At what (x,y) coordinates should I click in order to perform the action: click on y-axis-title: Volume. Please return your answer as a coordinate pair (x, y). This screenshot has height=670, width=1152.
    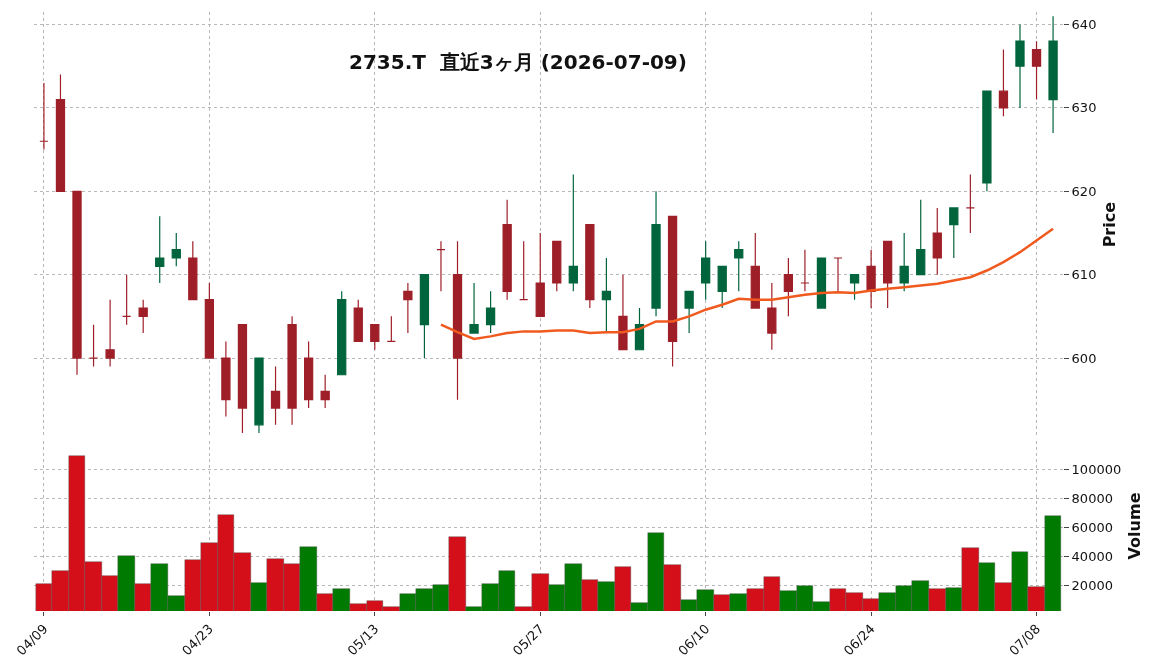
    Looking at the image, I should click on (1134, 526).